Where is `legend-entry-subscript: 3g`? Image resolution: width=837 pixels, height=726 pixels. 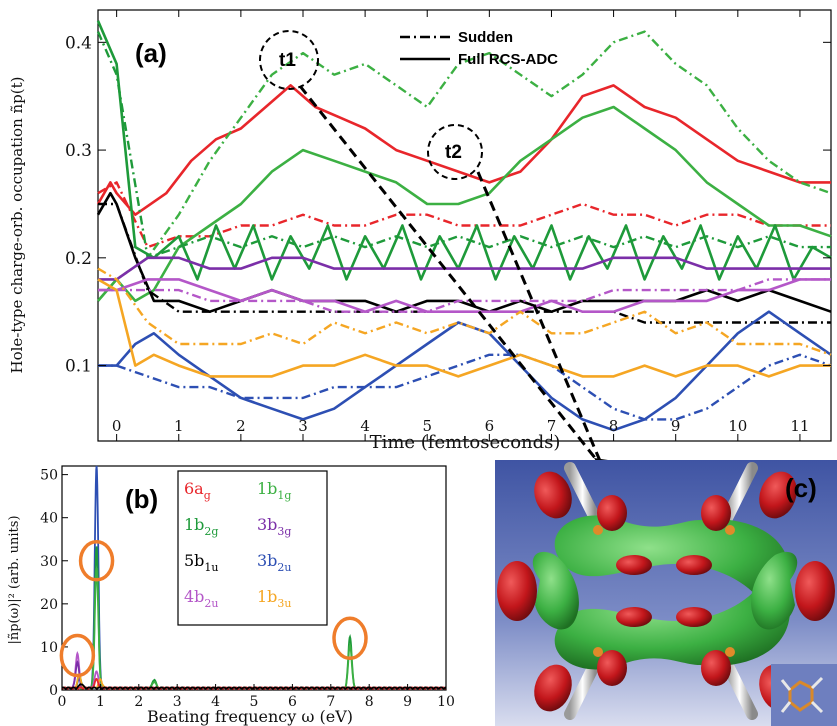 legend-entry-subscript: 3g is located at coordinates (284, 531).